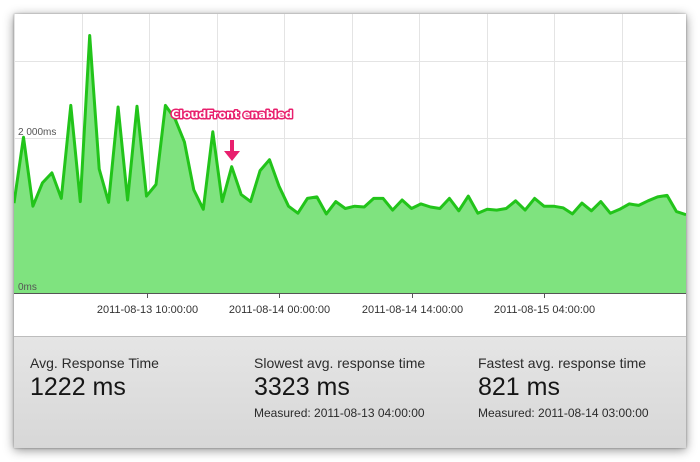 The image size is (700, 462). What do you see at coordinates (302, 387) in the screenshot?
I see `slowest-value: 3323 ms` at bounding box center [302, 387].